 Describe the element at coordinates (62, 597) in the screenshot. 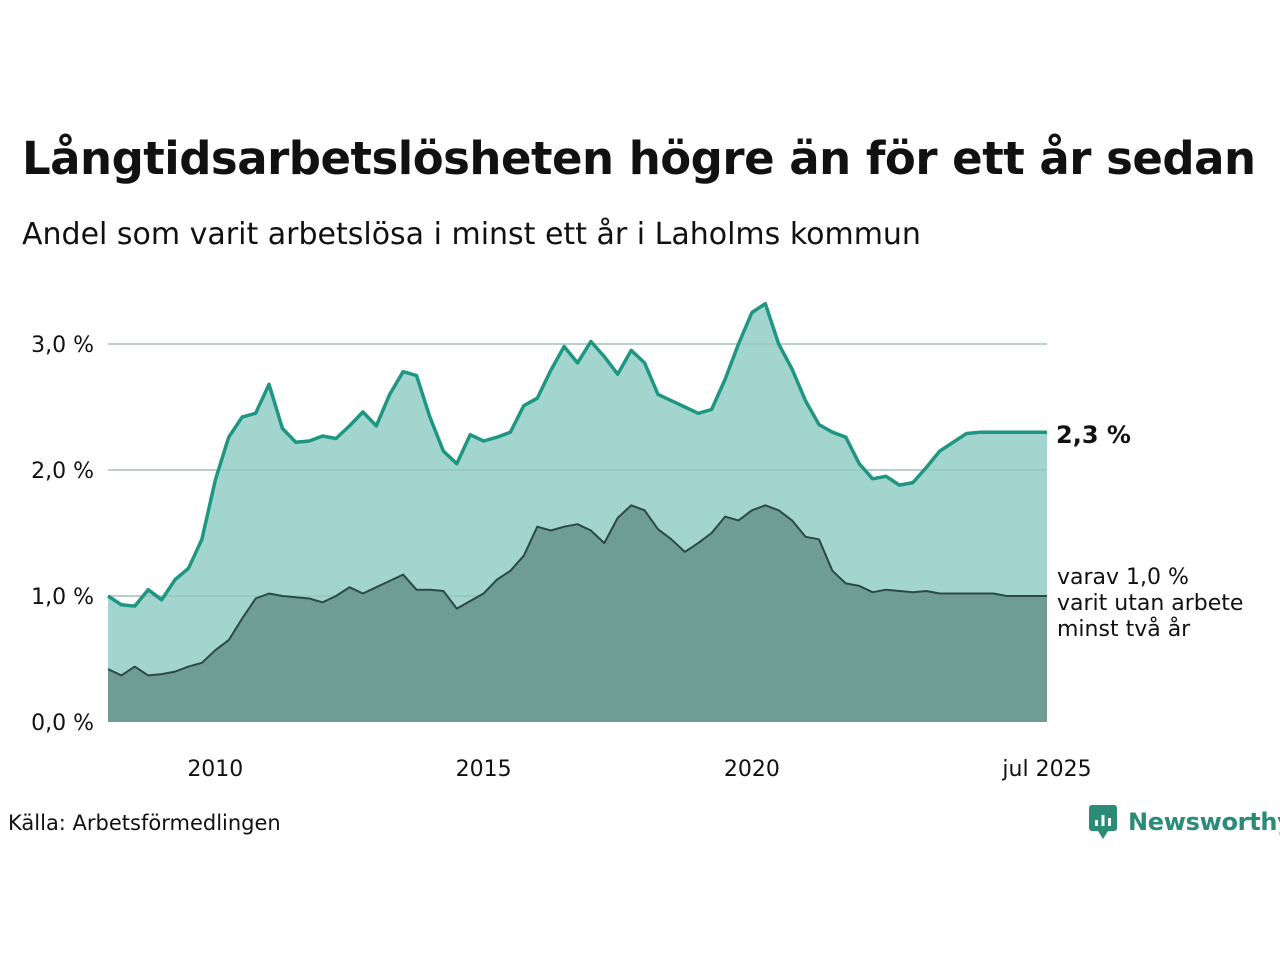

I see `y-tick-label: 1,0 %` at that location.